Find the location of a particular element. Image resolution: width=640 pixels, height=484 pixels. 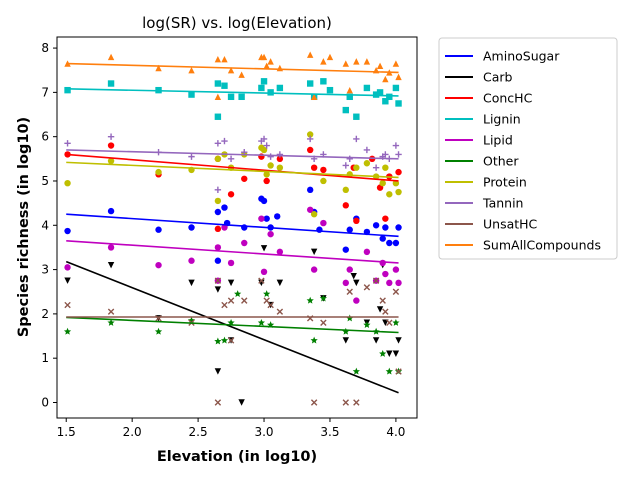

legend-label: UnsatHC is located at coordinates (510, 224).